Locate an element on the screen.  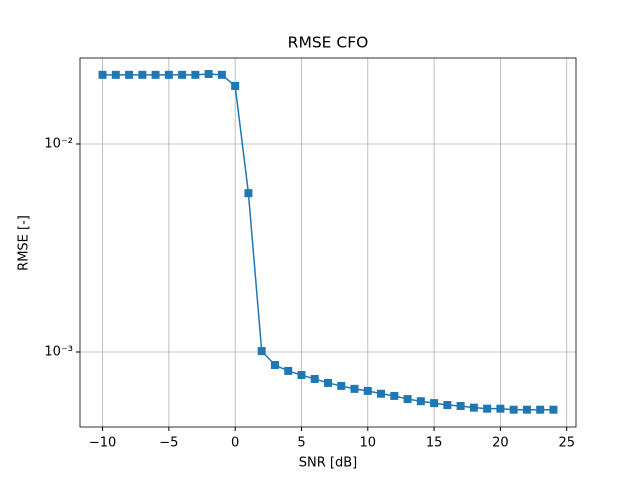
y-tick-label: 10⁻² is located at coordinates (58, 143).